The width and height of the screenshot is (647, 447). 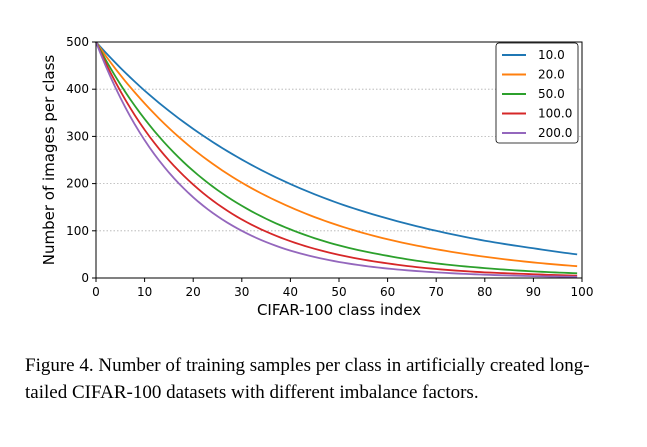 I want to click on x-tick-label: 20, so click(x=193, y=292).